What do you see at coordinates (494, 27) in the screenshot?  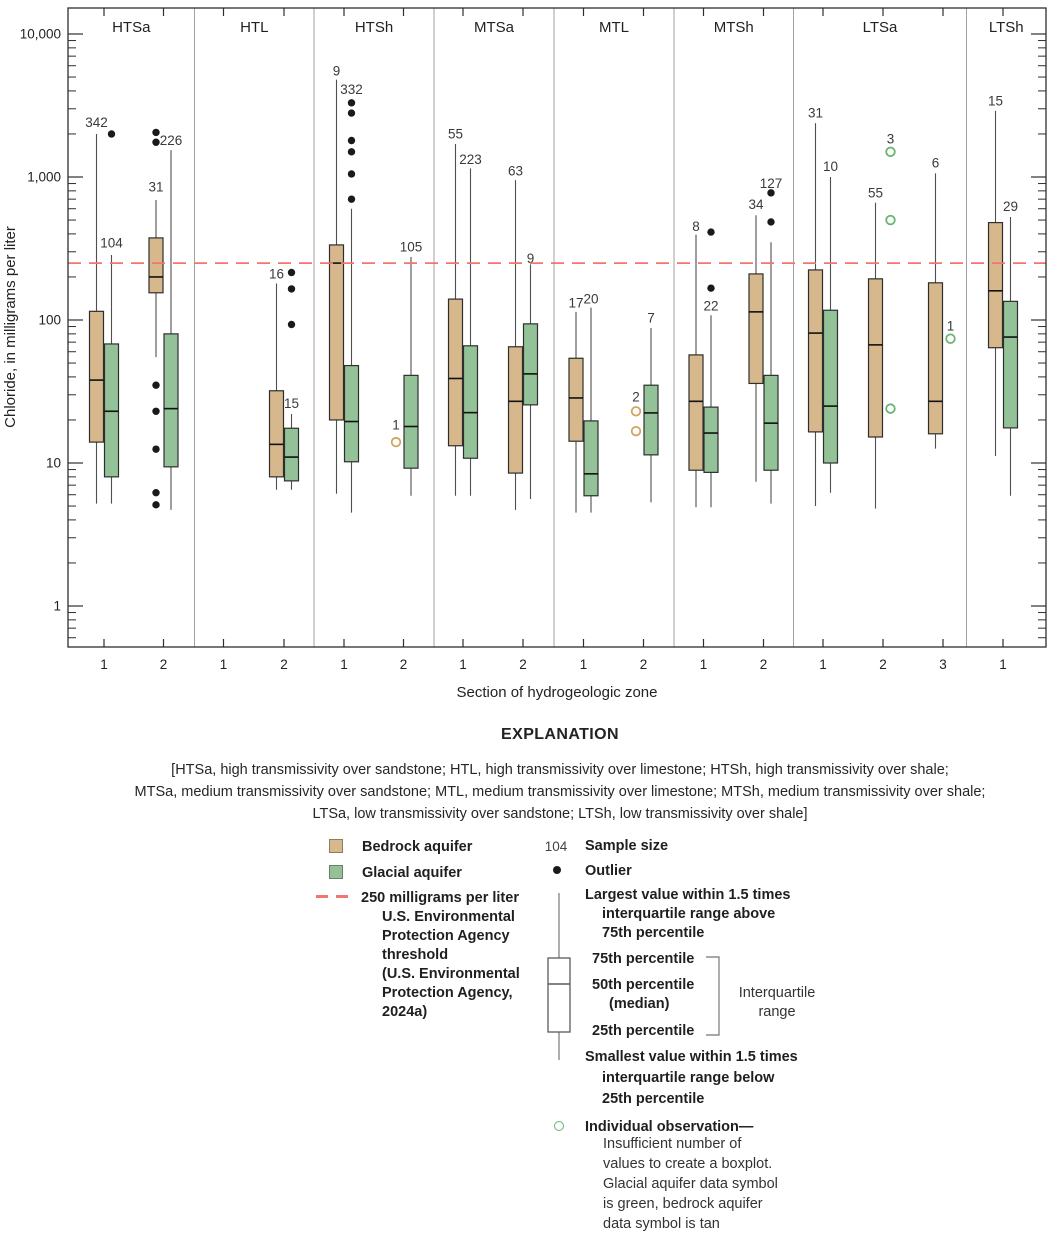 I see `zone-label: MTSa` at bounding box center [494, 27].